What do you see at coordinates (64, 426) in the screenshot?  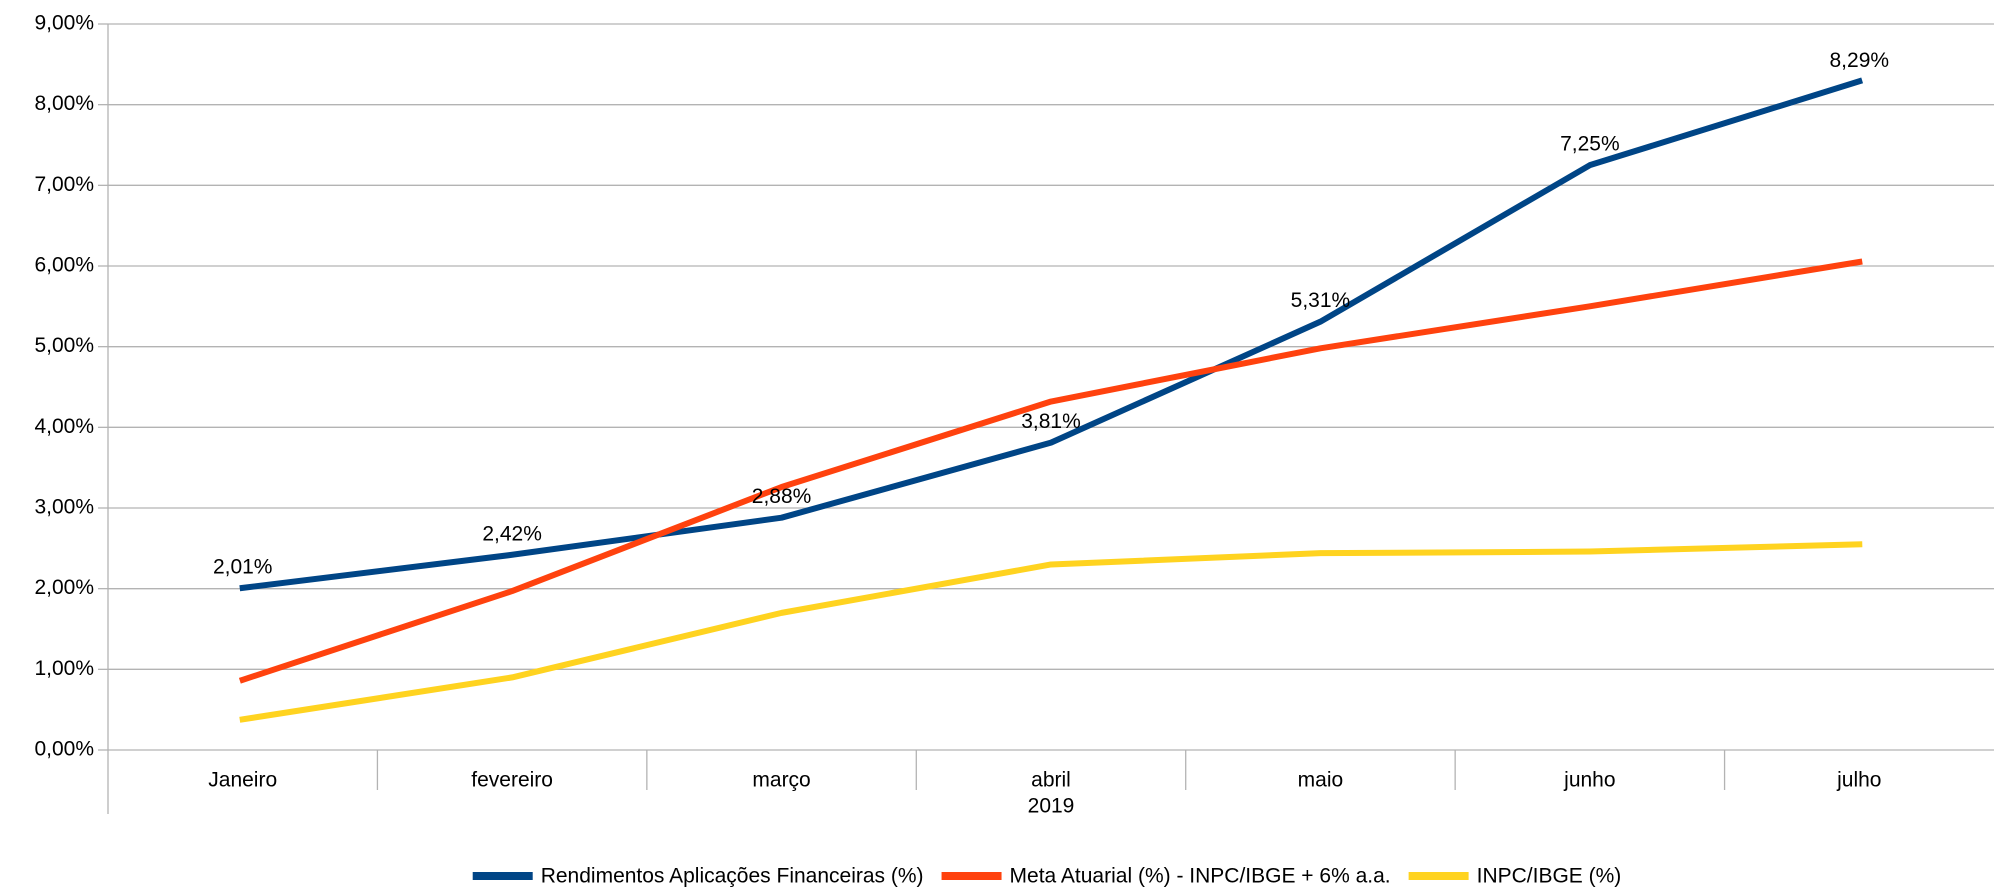 I see `y-tick-label: 4,00%` at bounding box center [64, 426].